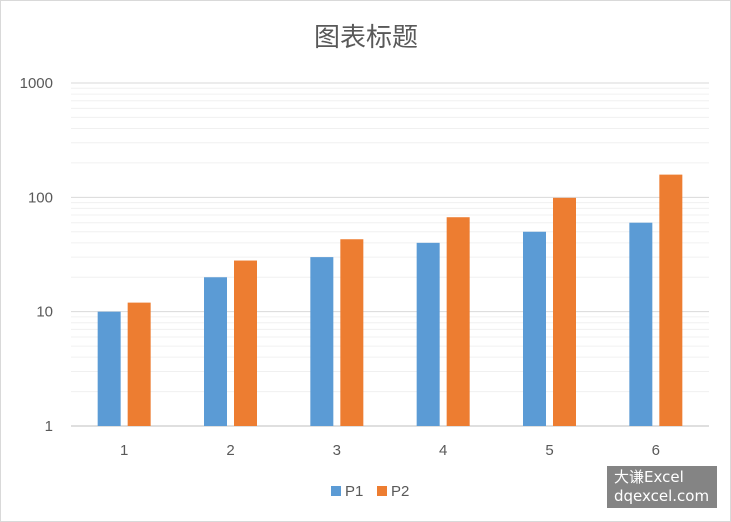 This screenshot has height=522, width=731. I want to click on watermark-badge: 大谦Excel dqexcel.com, so click(662, 487).